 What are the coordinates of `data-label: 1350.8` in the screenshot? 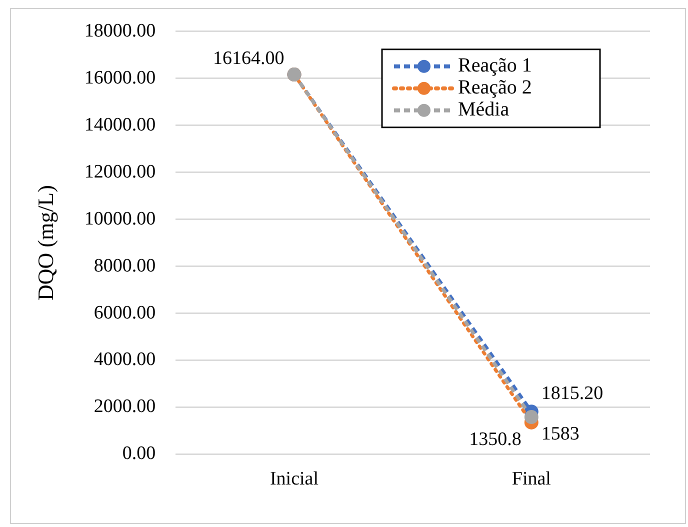 It's located at (495, 439).